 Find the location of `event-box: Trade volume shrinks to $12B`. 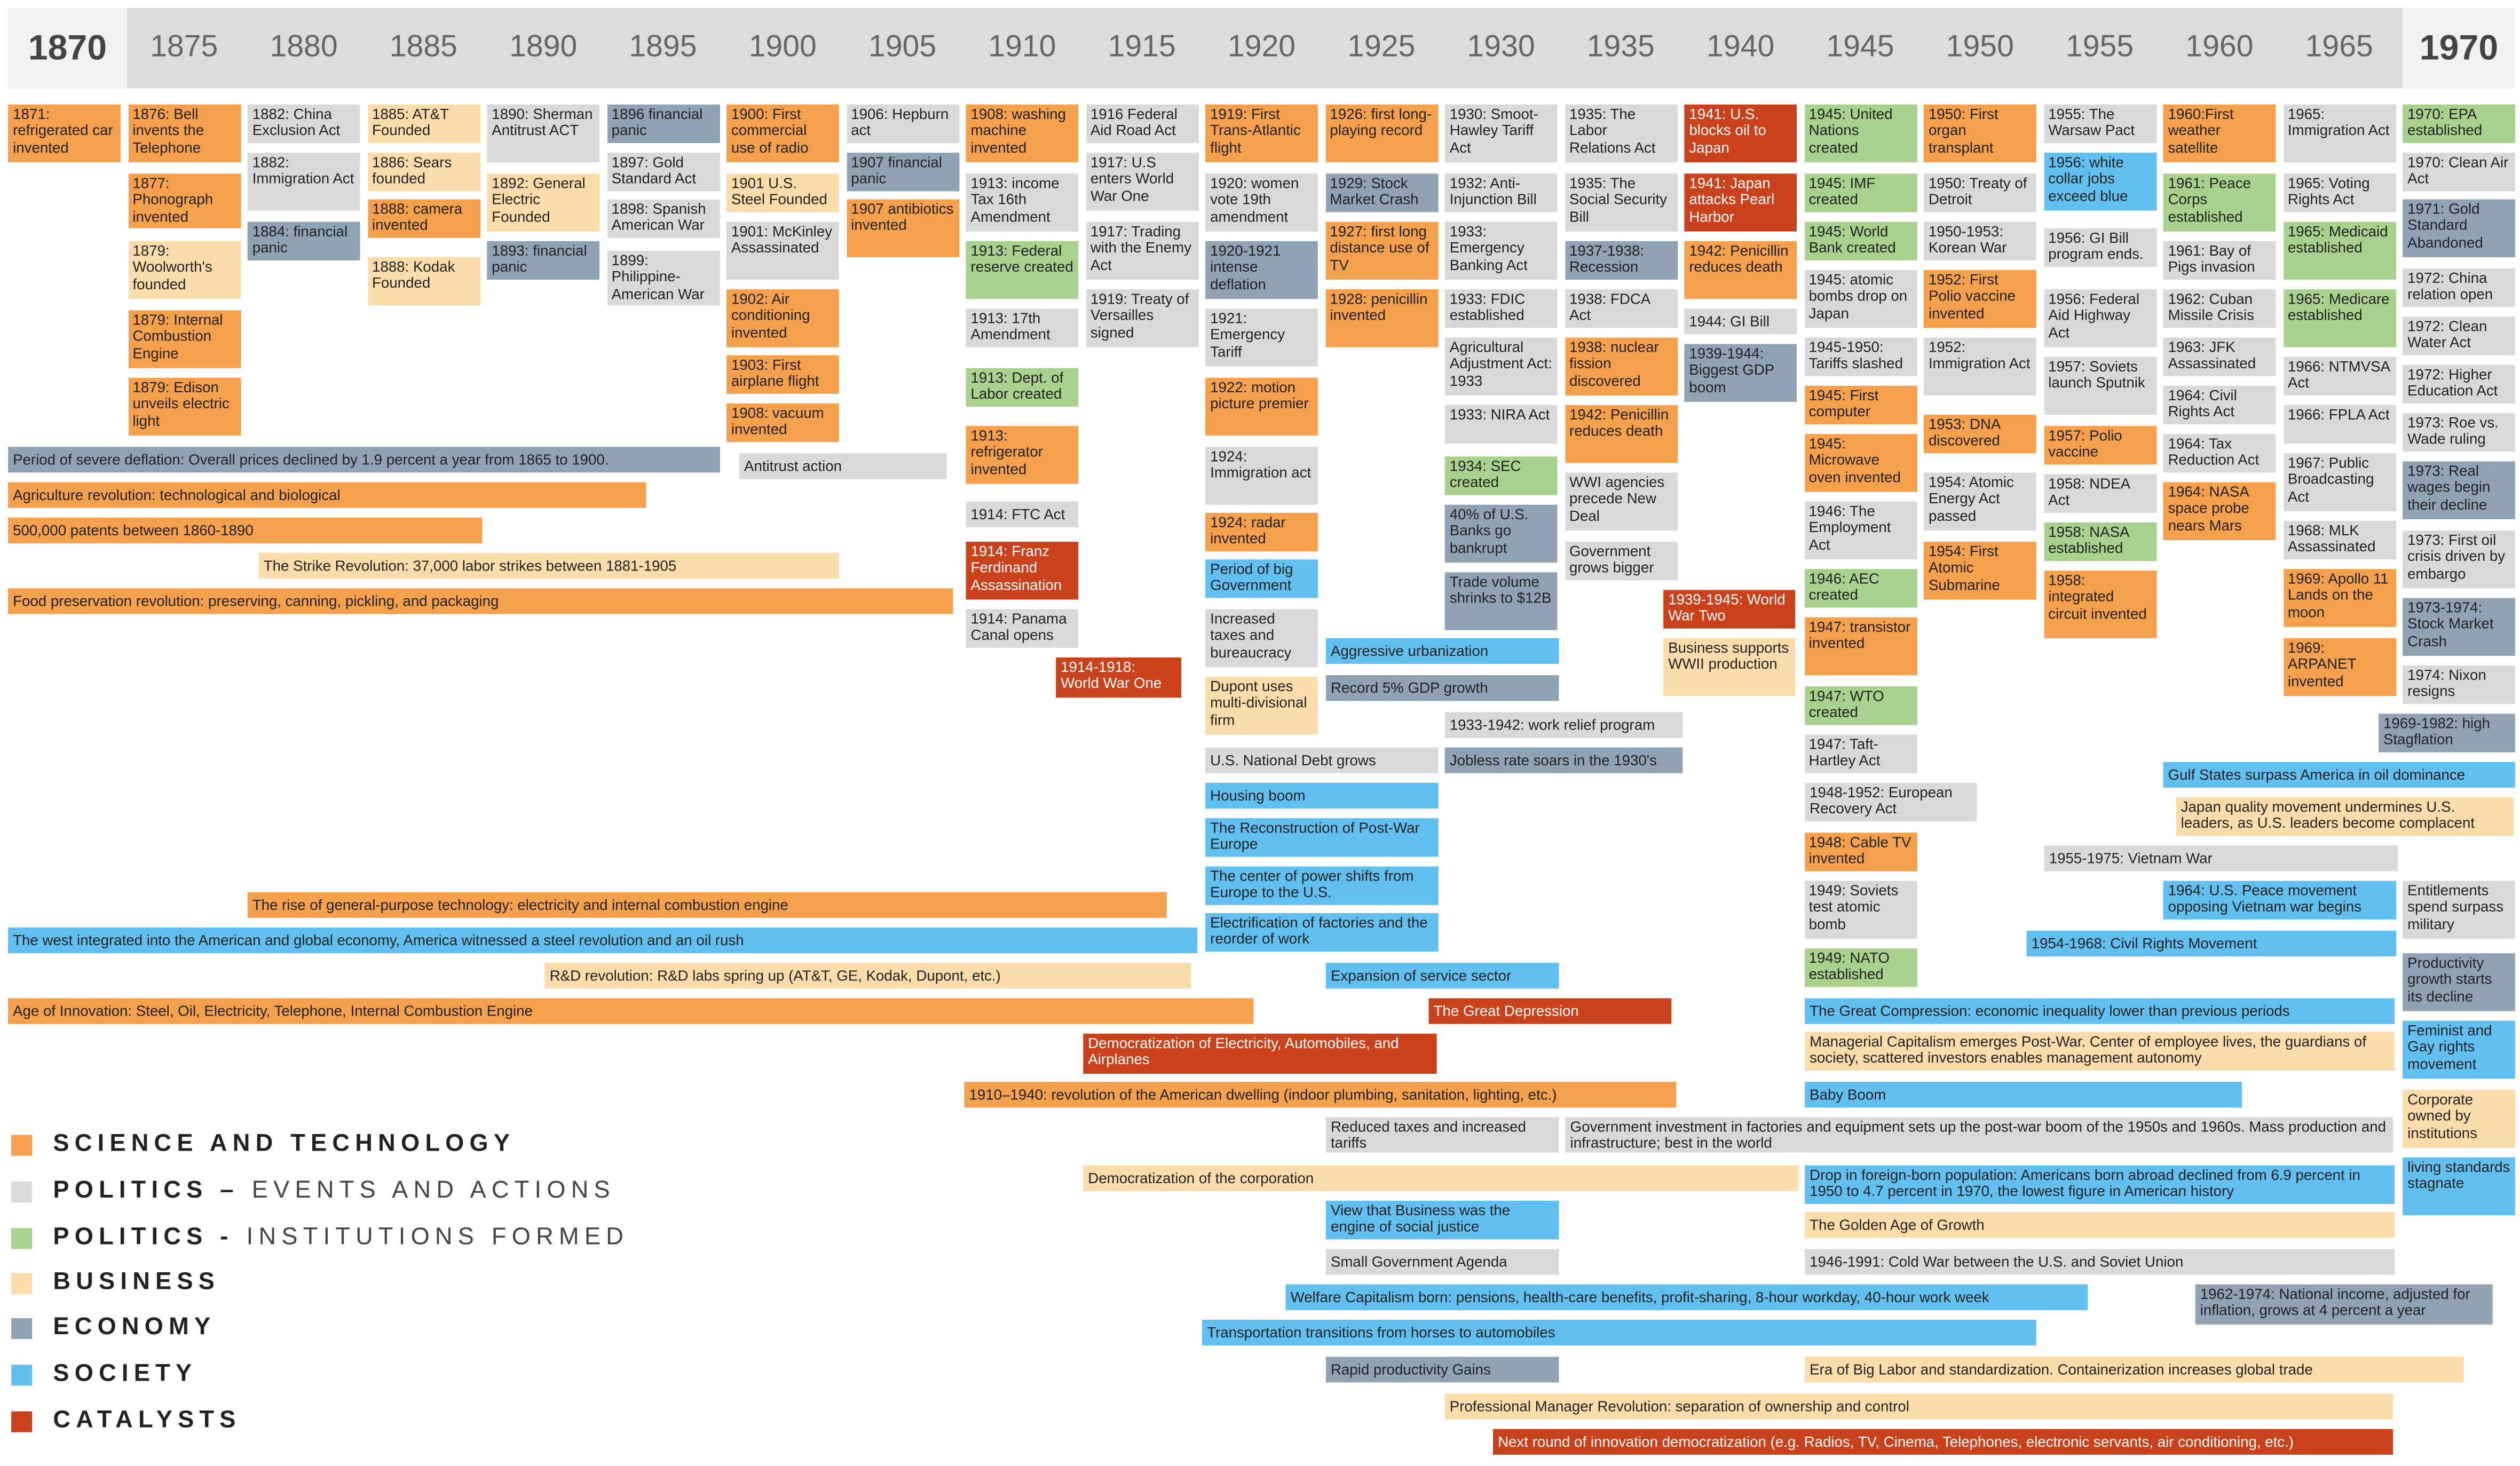

event-box: Trade volume shrinks to $12B is located at coordinates (1501, 601).